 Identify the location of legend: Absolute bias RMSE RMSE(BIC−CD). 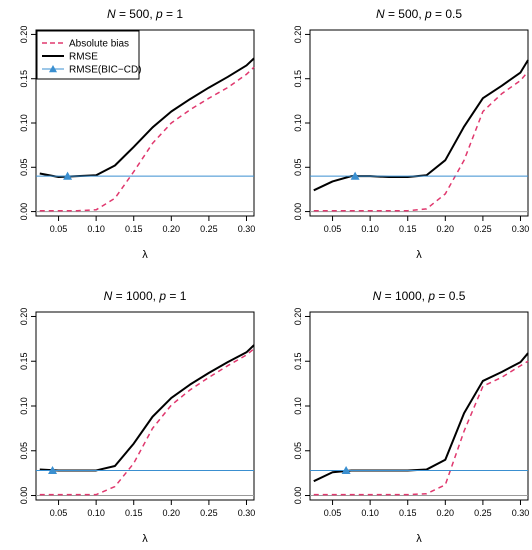
(89, 55).